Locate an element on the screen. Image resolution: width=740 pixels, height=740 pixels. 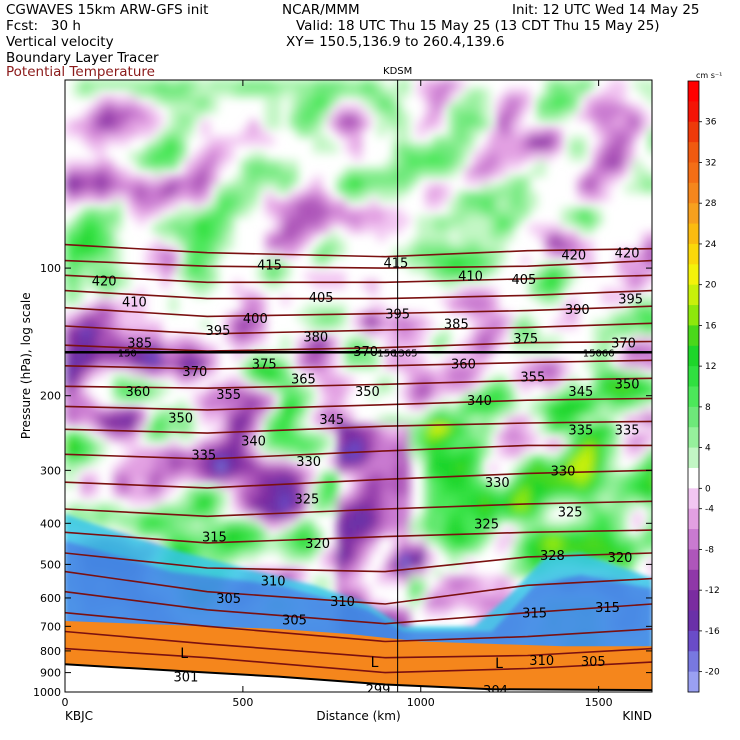
colorbar-label: -12 is located at coordinates (712, 591).